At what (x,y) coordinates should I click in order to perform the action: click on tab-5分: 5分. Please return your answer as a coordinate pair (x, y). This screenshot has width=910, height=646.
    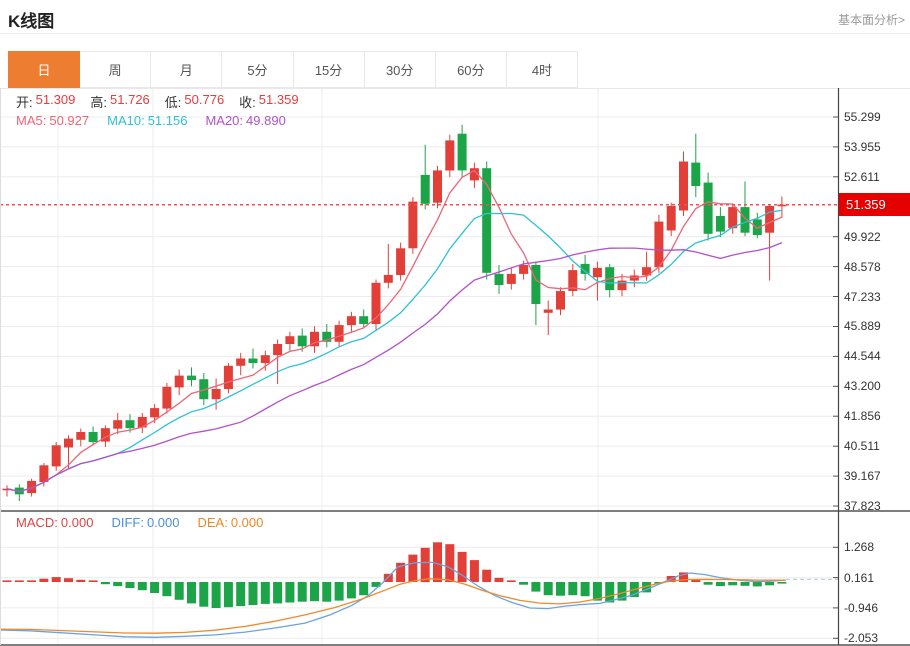
    Looking at the image, I should click on (258, 69).